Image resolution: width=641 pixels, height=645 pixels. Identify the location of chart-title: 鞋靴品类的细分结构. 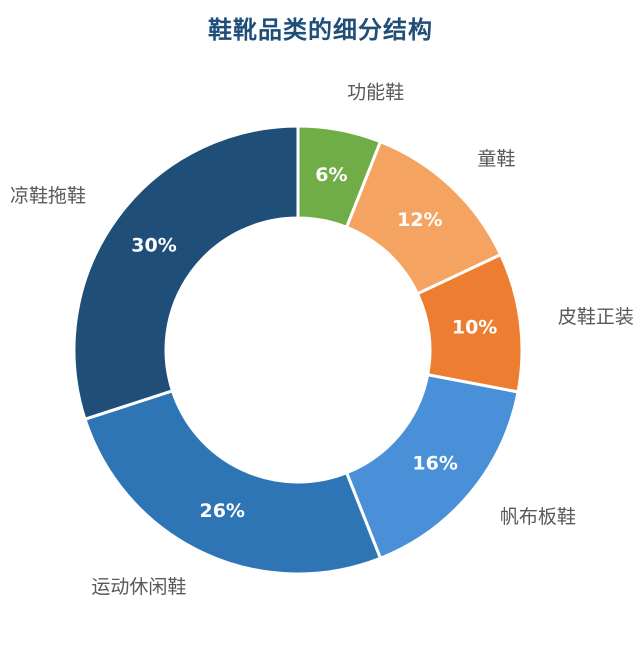
(320, 30).